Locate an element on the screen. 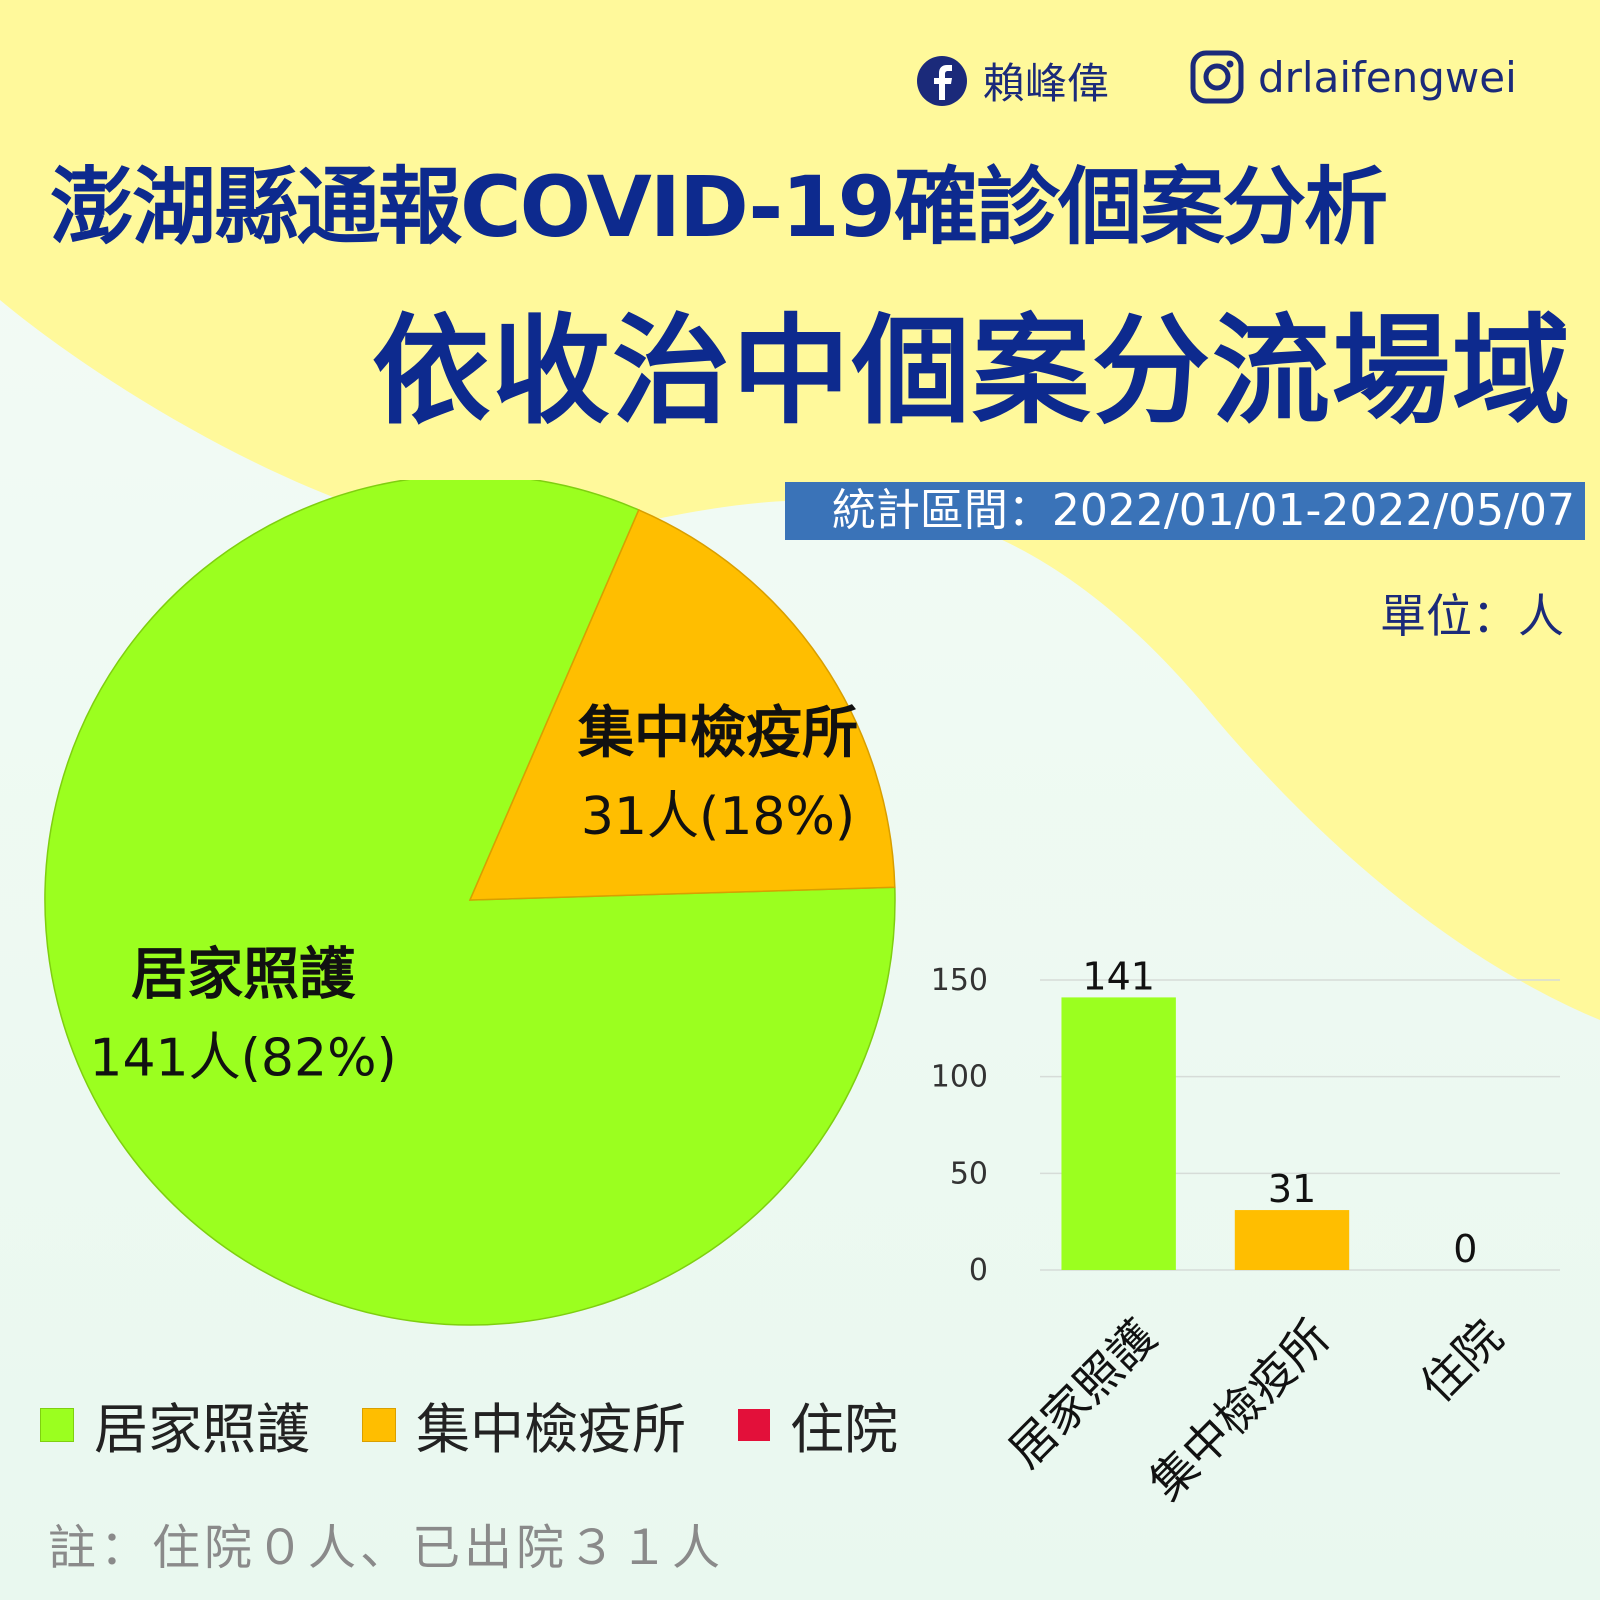  legend-item-quarantine: 集中檢疫所 is located at coordinates (524, 1424).